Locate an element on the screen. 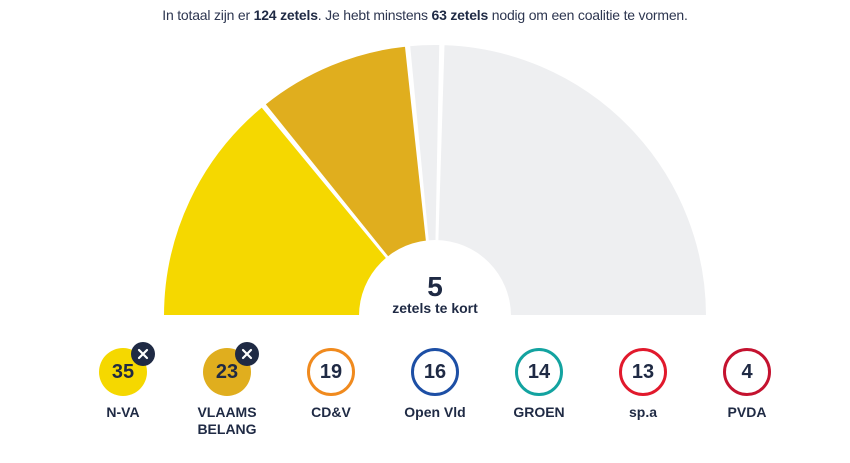 The height and width of the screenshot is (463, 850). party-name: N-VA is located at coordinates (123, 412).